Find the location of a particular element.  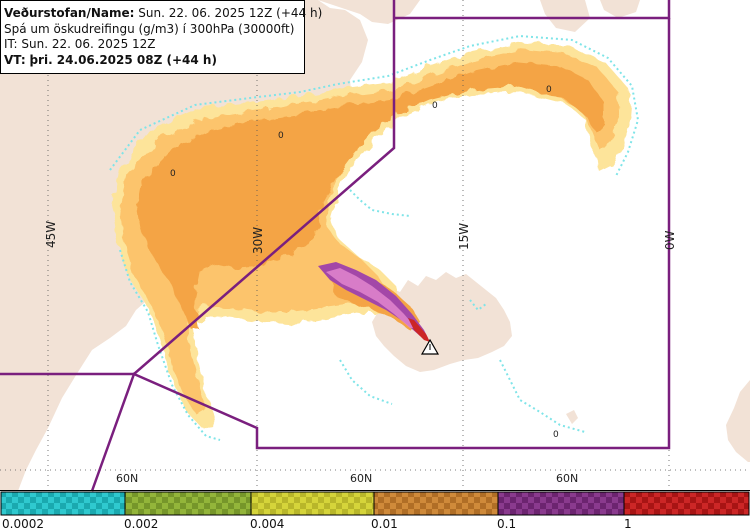

legend-tick-4: 0.1 is located at coordinates (507, 524).